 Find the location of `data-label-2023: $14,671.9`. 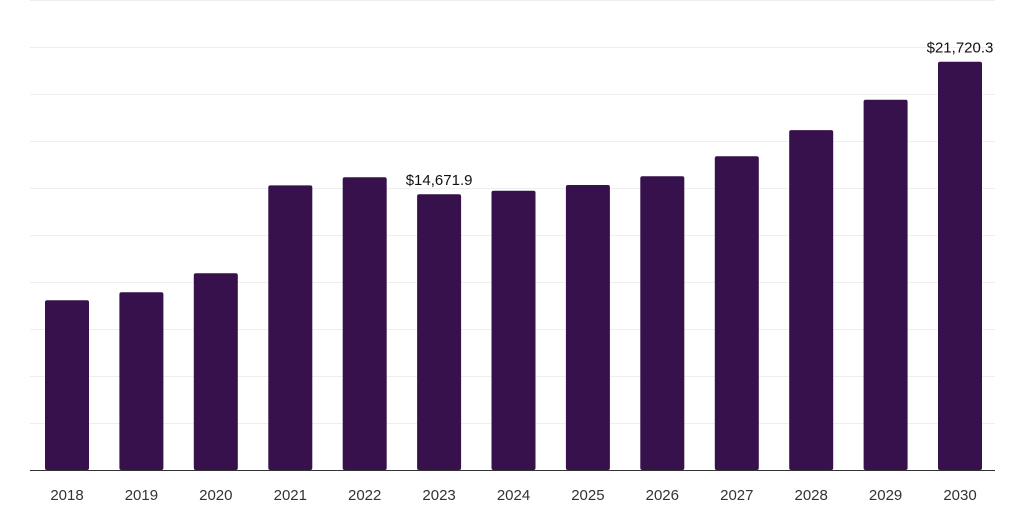

data-label-2023: $14,671.9 is located at coordinates (439, 180).